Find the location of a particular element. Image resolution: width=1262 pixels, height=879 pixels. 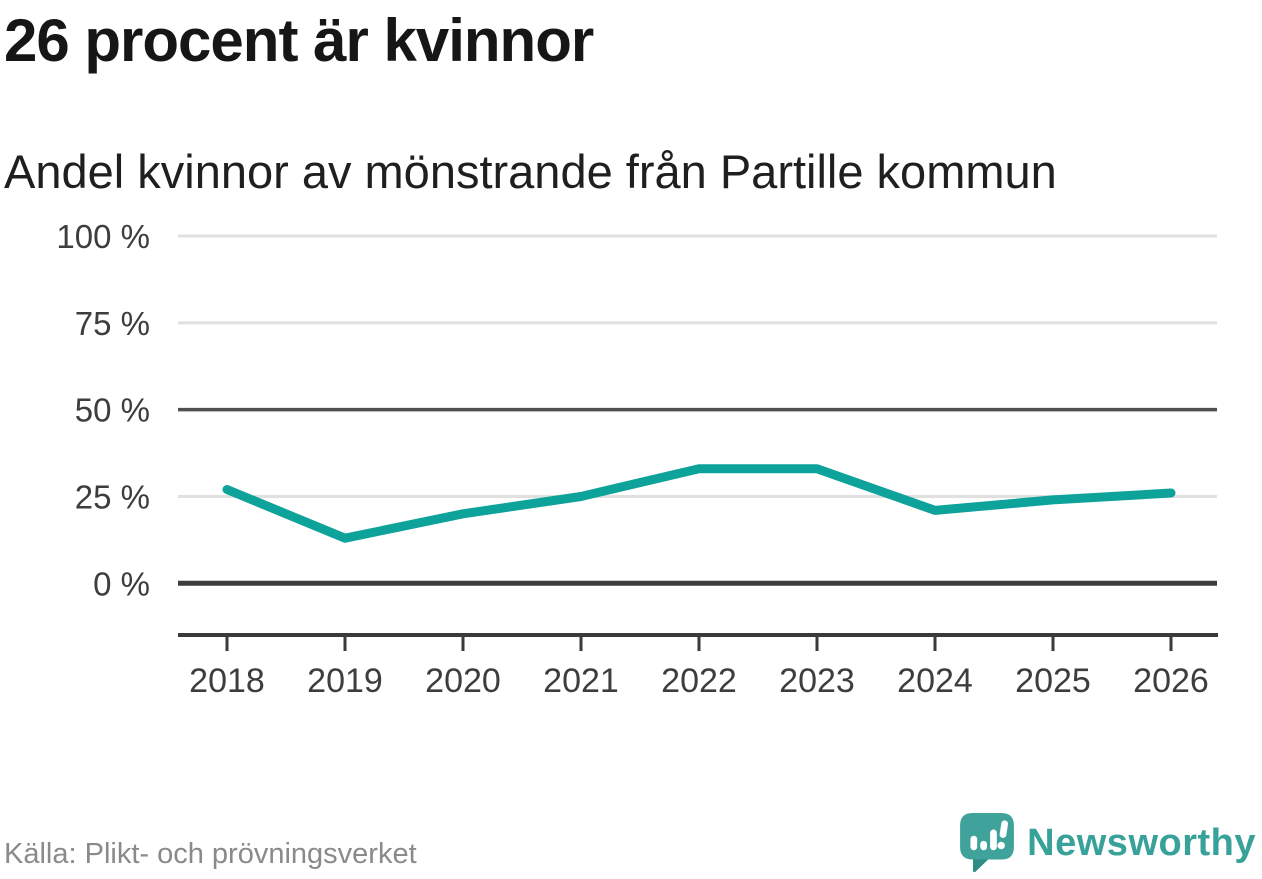

x-axis-label: 2022 is located at coordinates (699, 681).